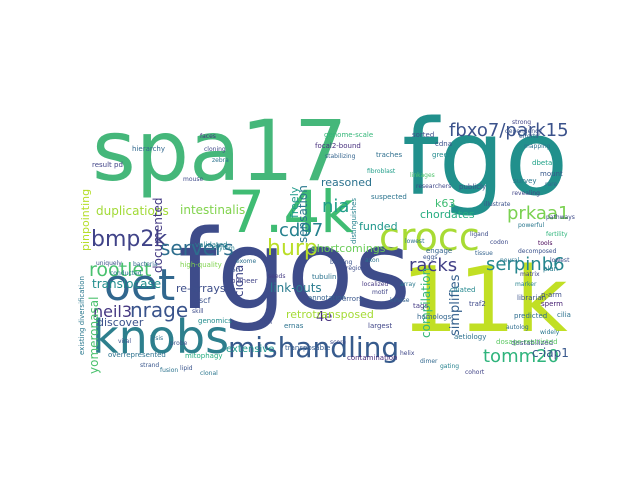  Describe the element at coordinates (205, 300) in the screenshot. I see `word-scf: scf` at that location.